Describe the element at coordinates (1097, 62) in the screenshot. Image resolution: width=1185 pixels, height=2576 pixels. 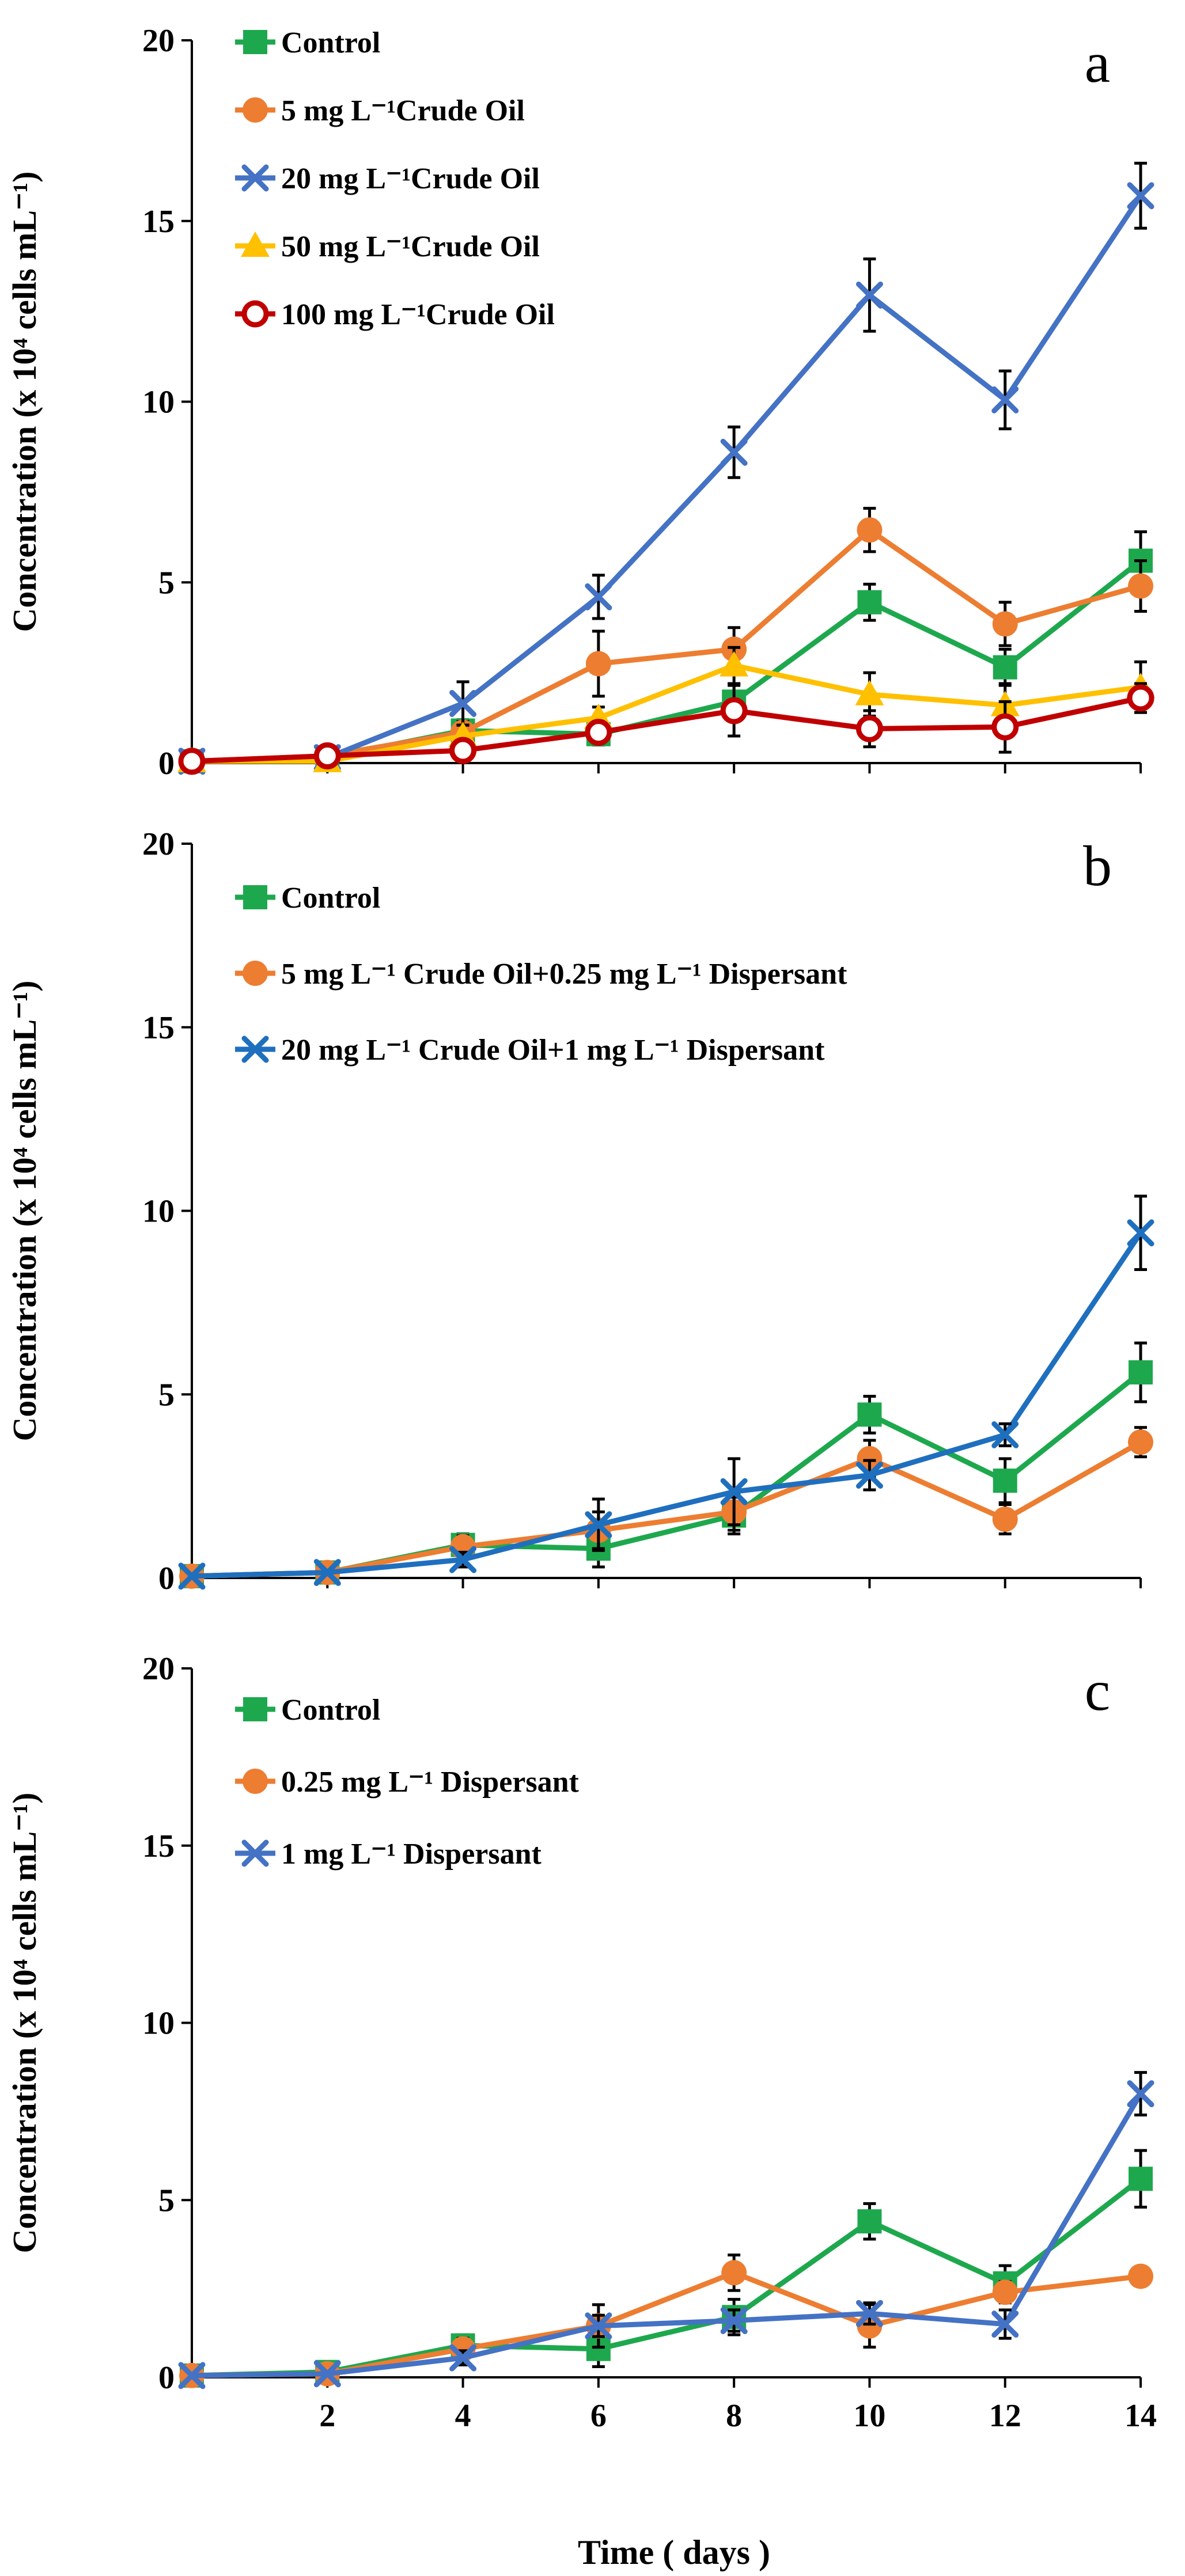
I see `panel-label: a` at that location.